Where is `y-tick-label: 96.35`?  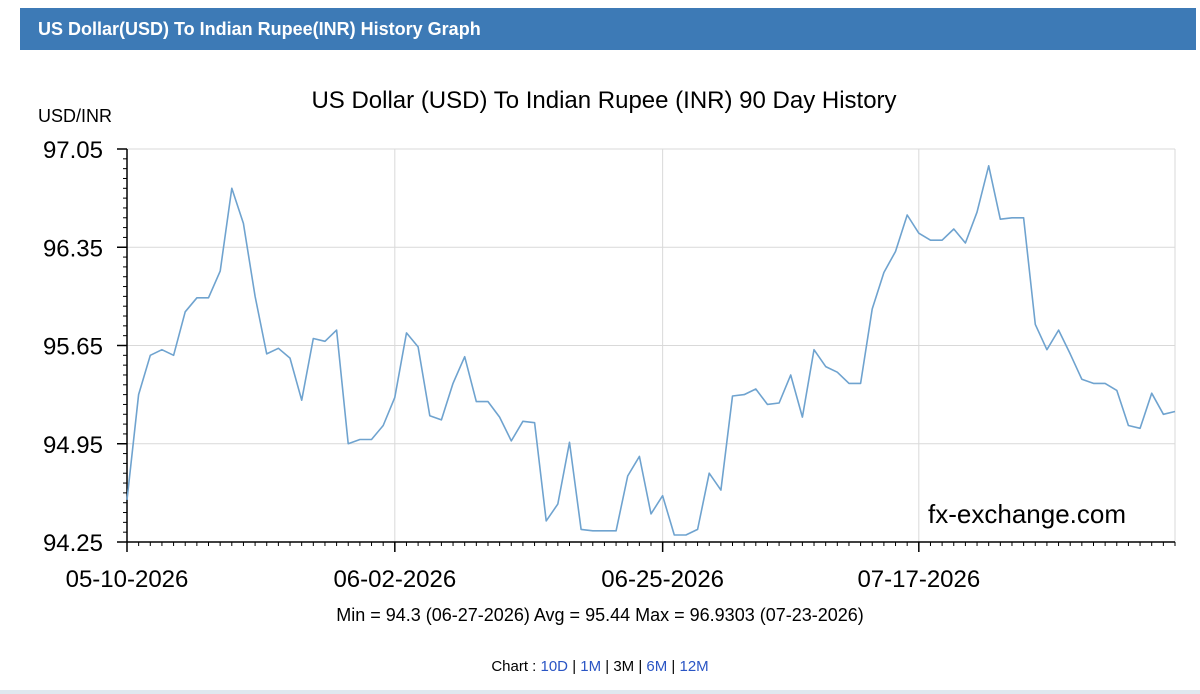
y-tick-label: 96.35 is located at coordinates (73, 248).